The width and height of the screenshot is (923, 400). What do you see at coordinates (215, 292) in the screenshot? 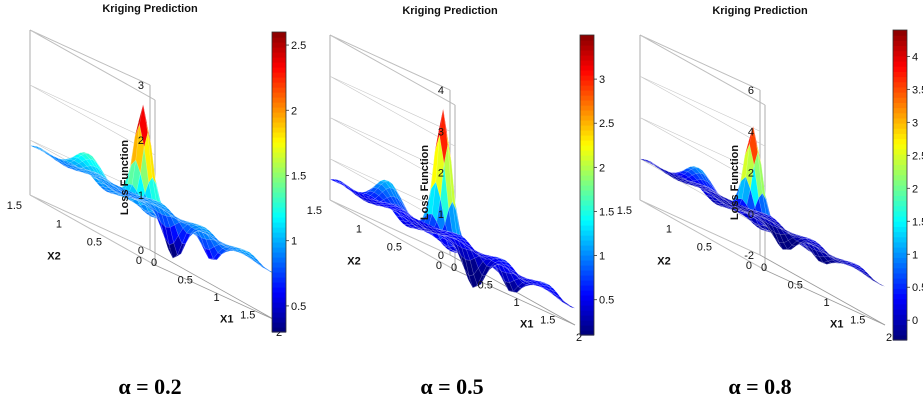
I see `axis-edge` at bounding box center [215, 292].